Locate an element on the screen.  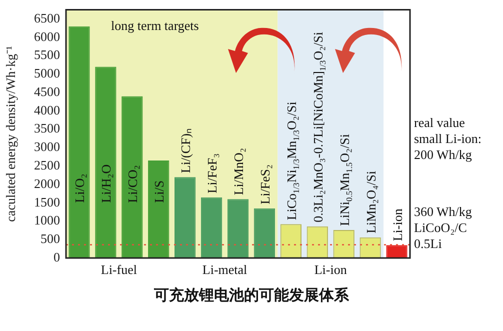
text: 可充放锂电池的可能发展体系 is located at coordinates (251, 295).